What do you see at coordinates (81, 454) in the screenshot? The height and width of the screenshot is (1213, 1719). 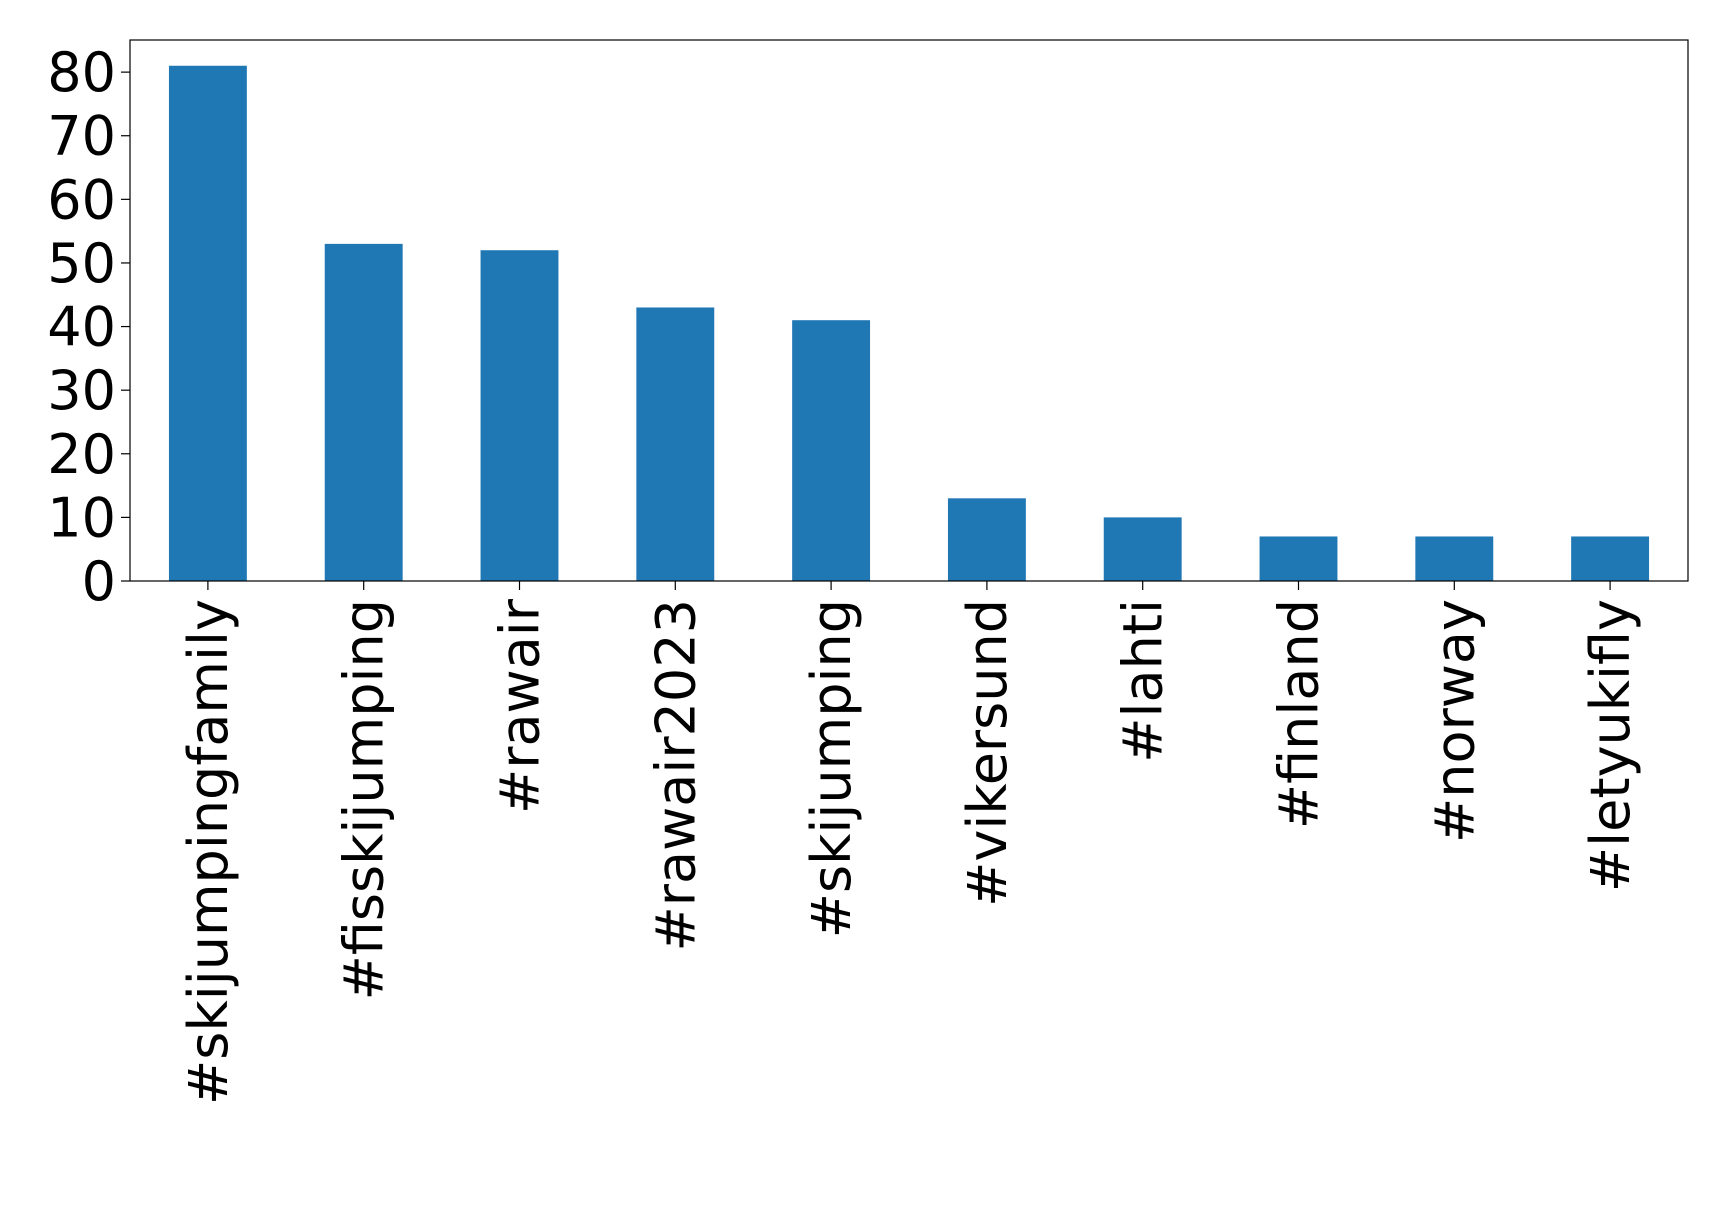 I see `y-tick-label: 20` at bounding box center [81, 454].